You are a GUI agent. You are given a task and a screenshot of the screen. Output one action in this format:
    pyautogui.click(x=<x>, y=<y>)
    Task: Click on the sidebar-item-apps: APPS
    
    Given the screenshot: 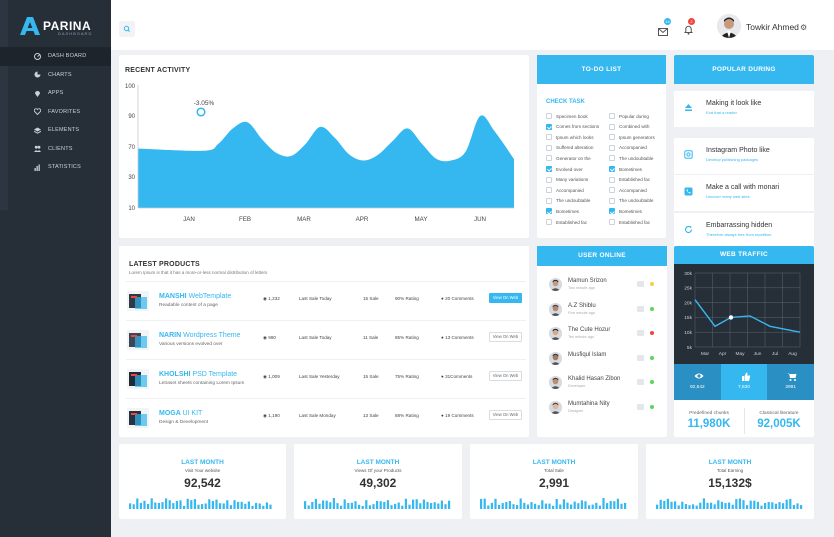 What is the action you would take?
    pyautogui.click(x=55, y=93)
    